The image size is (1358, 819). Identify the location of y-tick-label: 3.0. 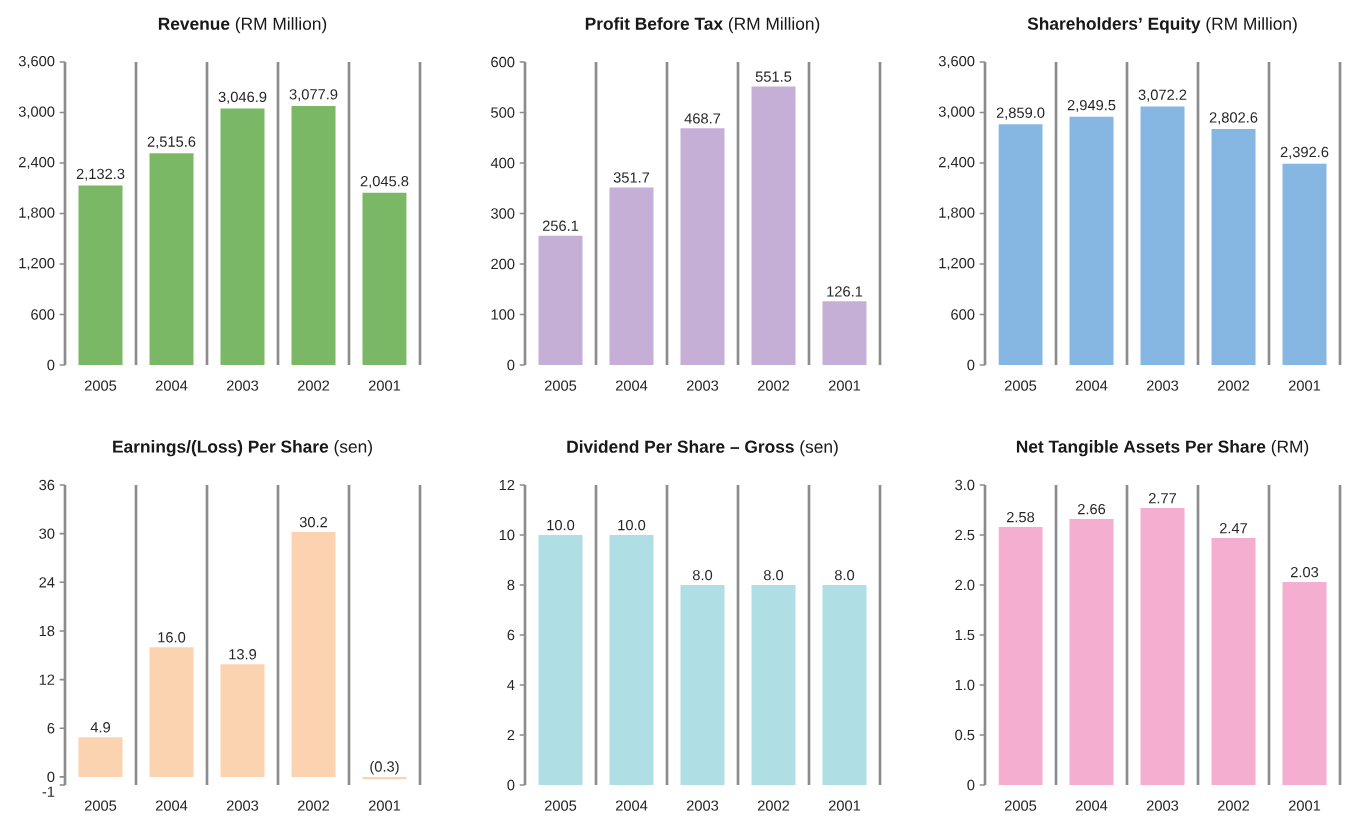
(965, 485).